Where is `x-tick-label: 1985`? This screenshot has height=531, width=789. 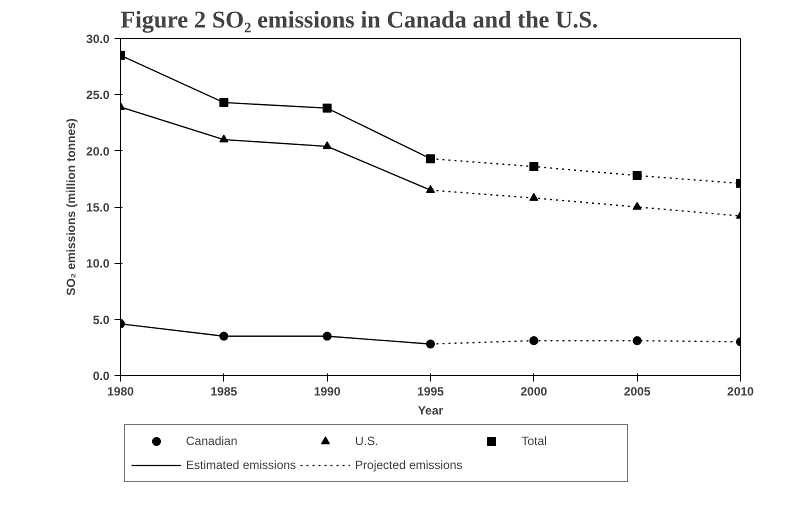 x-tick-label: 1985 is located at coordinates (224, 391).